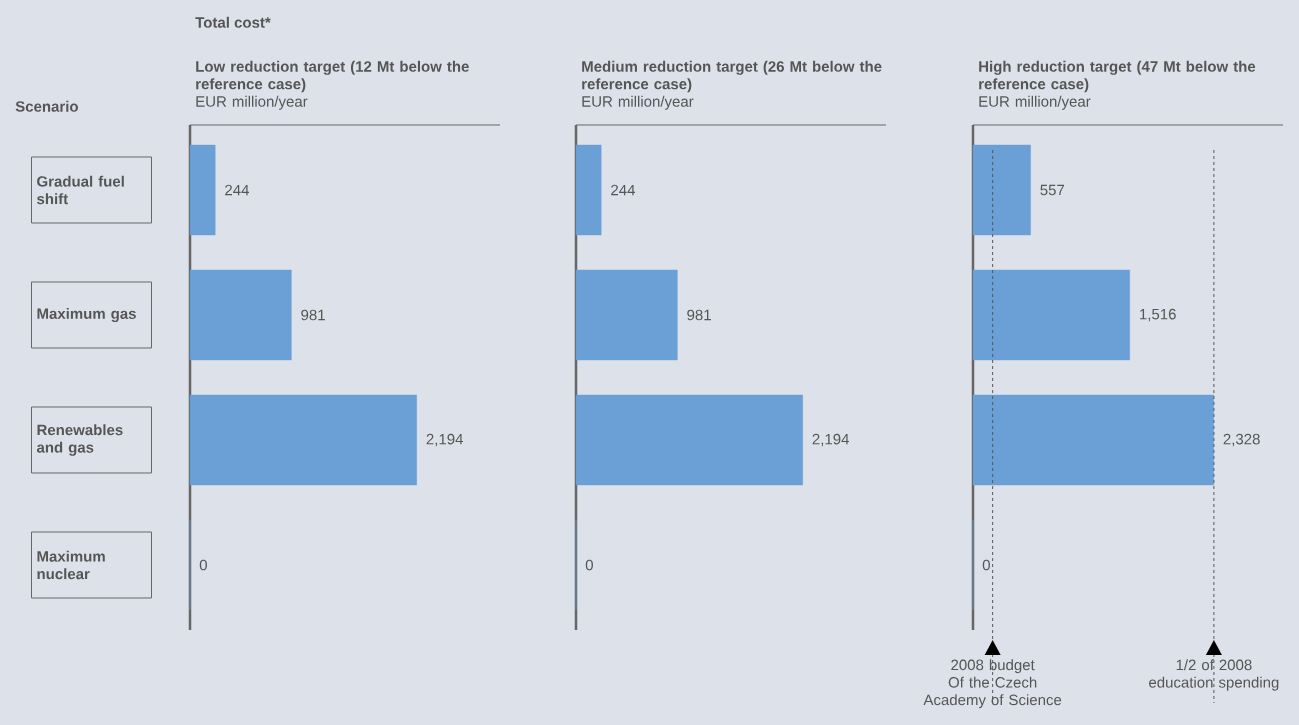  What do you see at coordinates (992, 684) in the screenshot?
I see `ref-line-label: 2008 budget Of the Czech Academy of Science` at bounding box center [992, 684].